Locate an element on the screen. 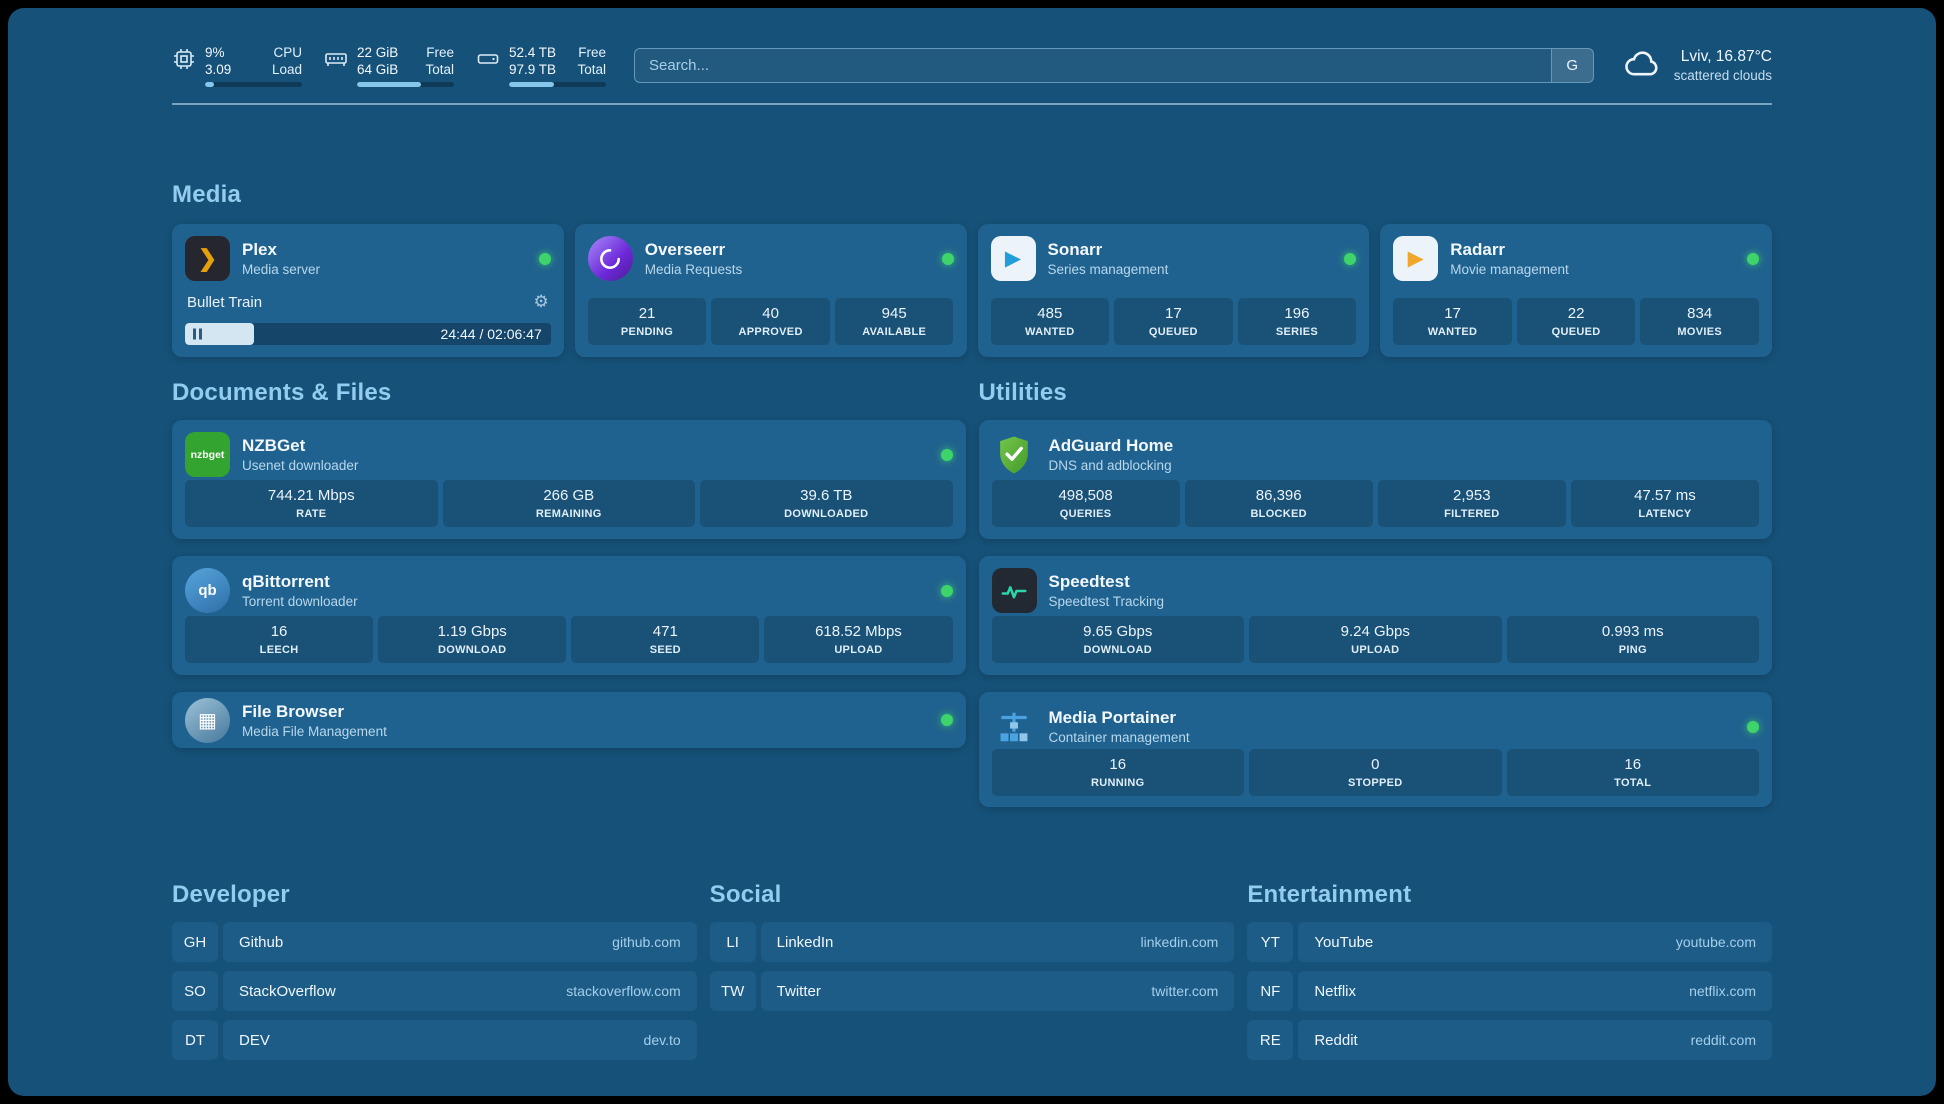  app-desc: Media Requests is located at coordinates (693, 269).